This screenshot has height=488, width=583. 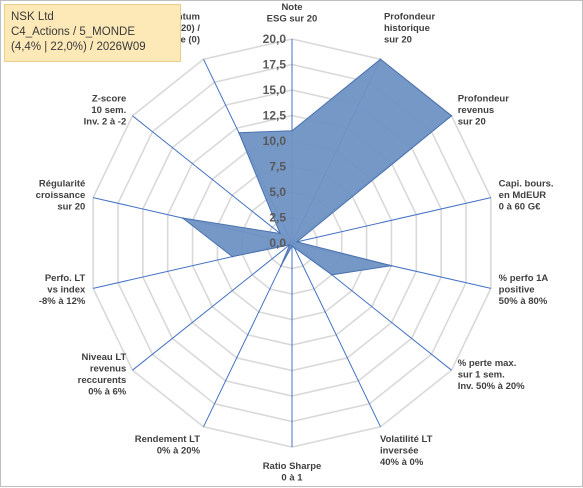 What do you see at coordinates (277, 243) in the screenshot?
I see `tick-label: 0,0` at bounding box center [277, 243].